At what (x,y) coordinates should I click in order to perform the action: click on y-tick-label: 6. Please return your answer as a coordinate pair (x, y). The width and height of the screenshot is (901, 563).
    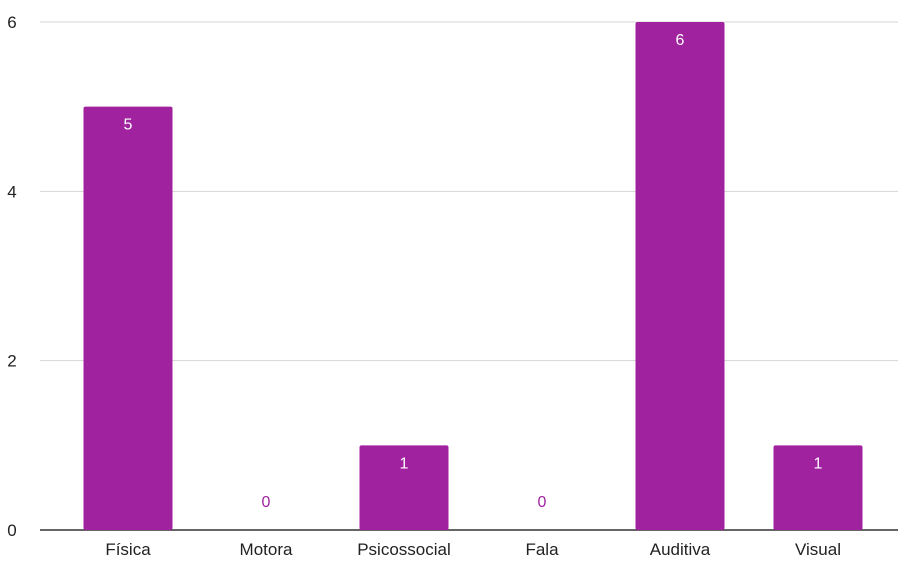
    Looking at the image, I should click on (11, 22).